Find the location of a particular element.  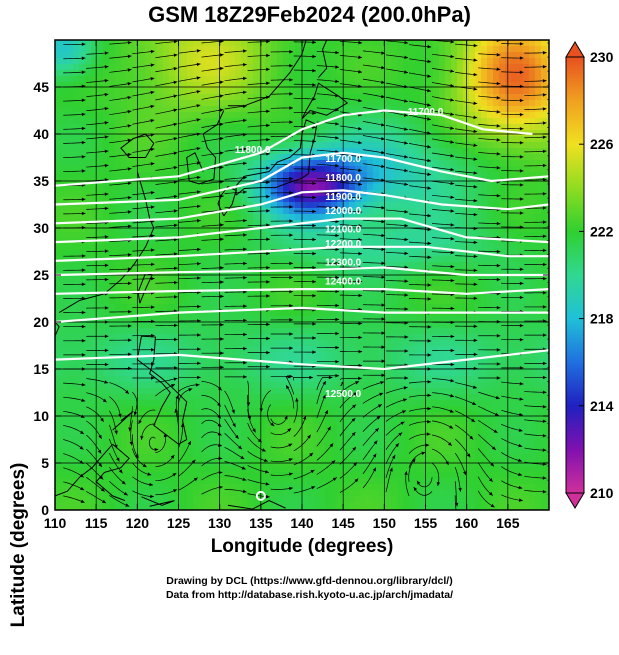

y-tick-label: 0 is located at coordinates (45, 510).